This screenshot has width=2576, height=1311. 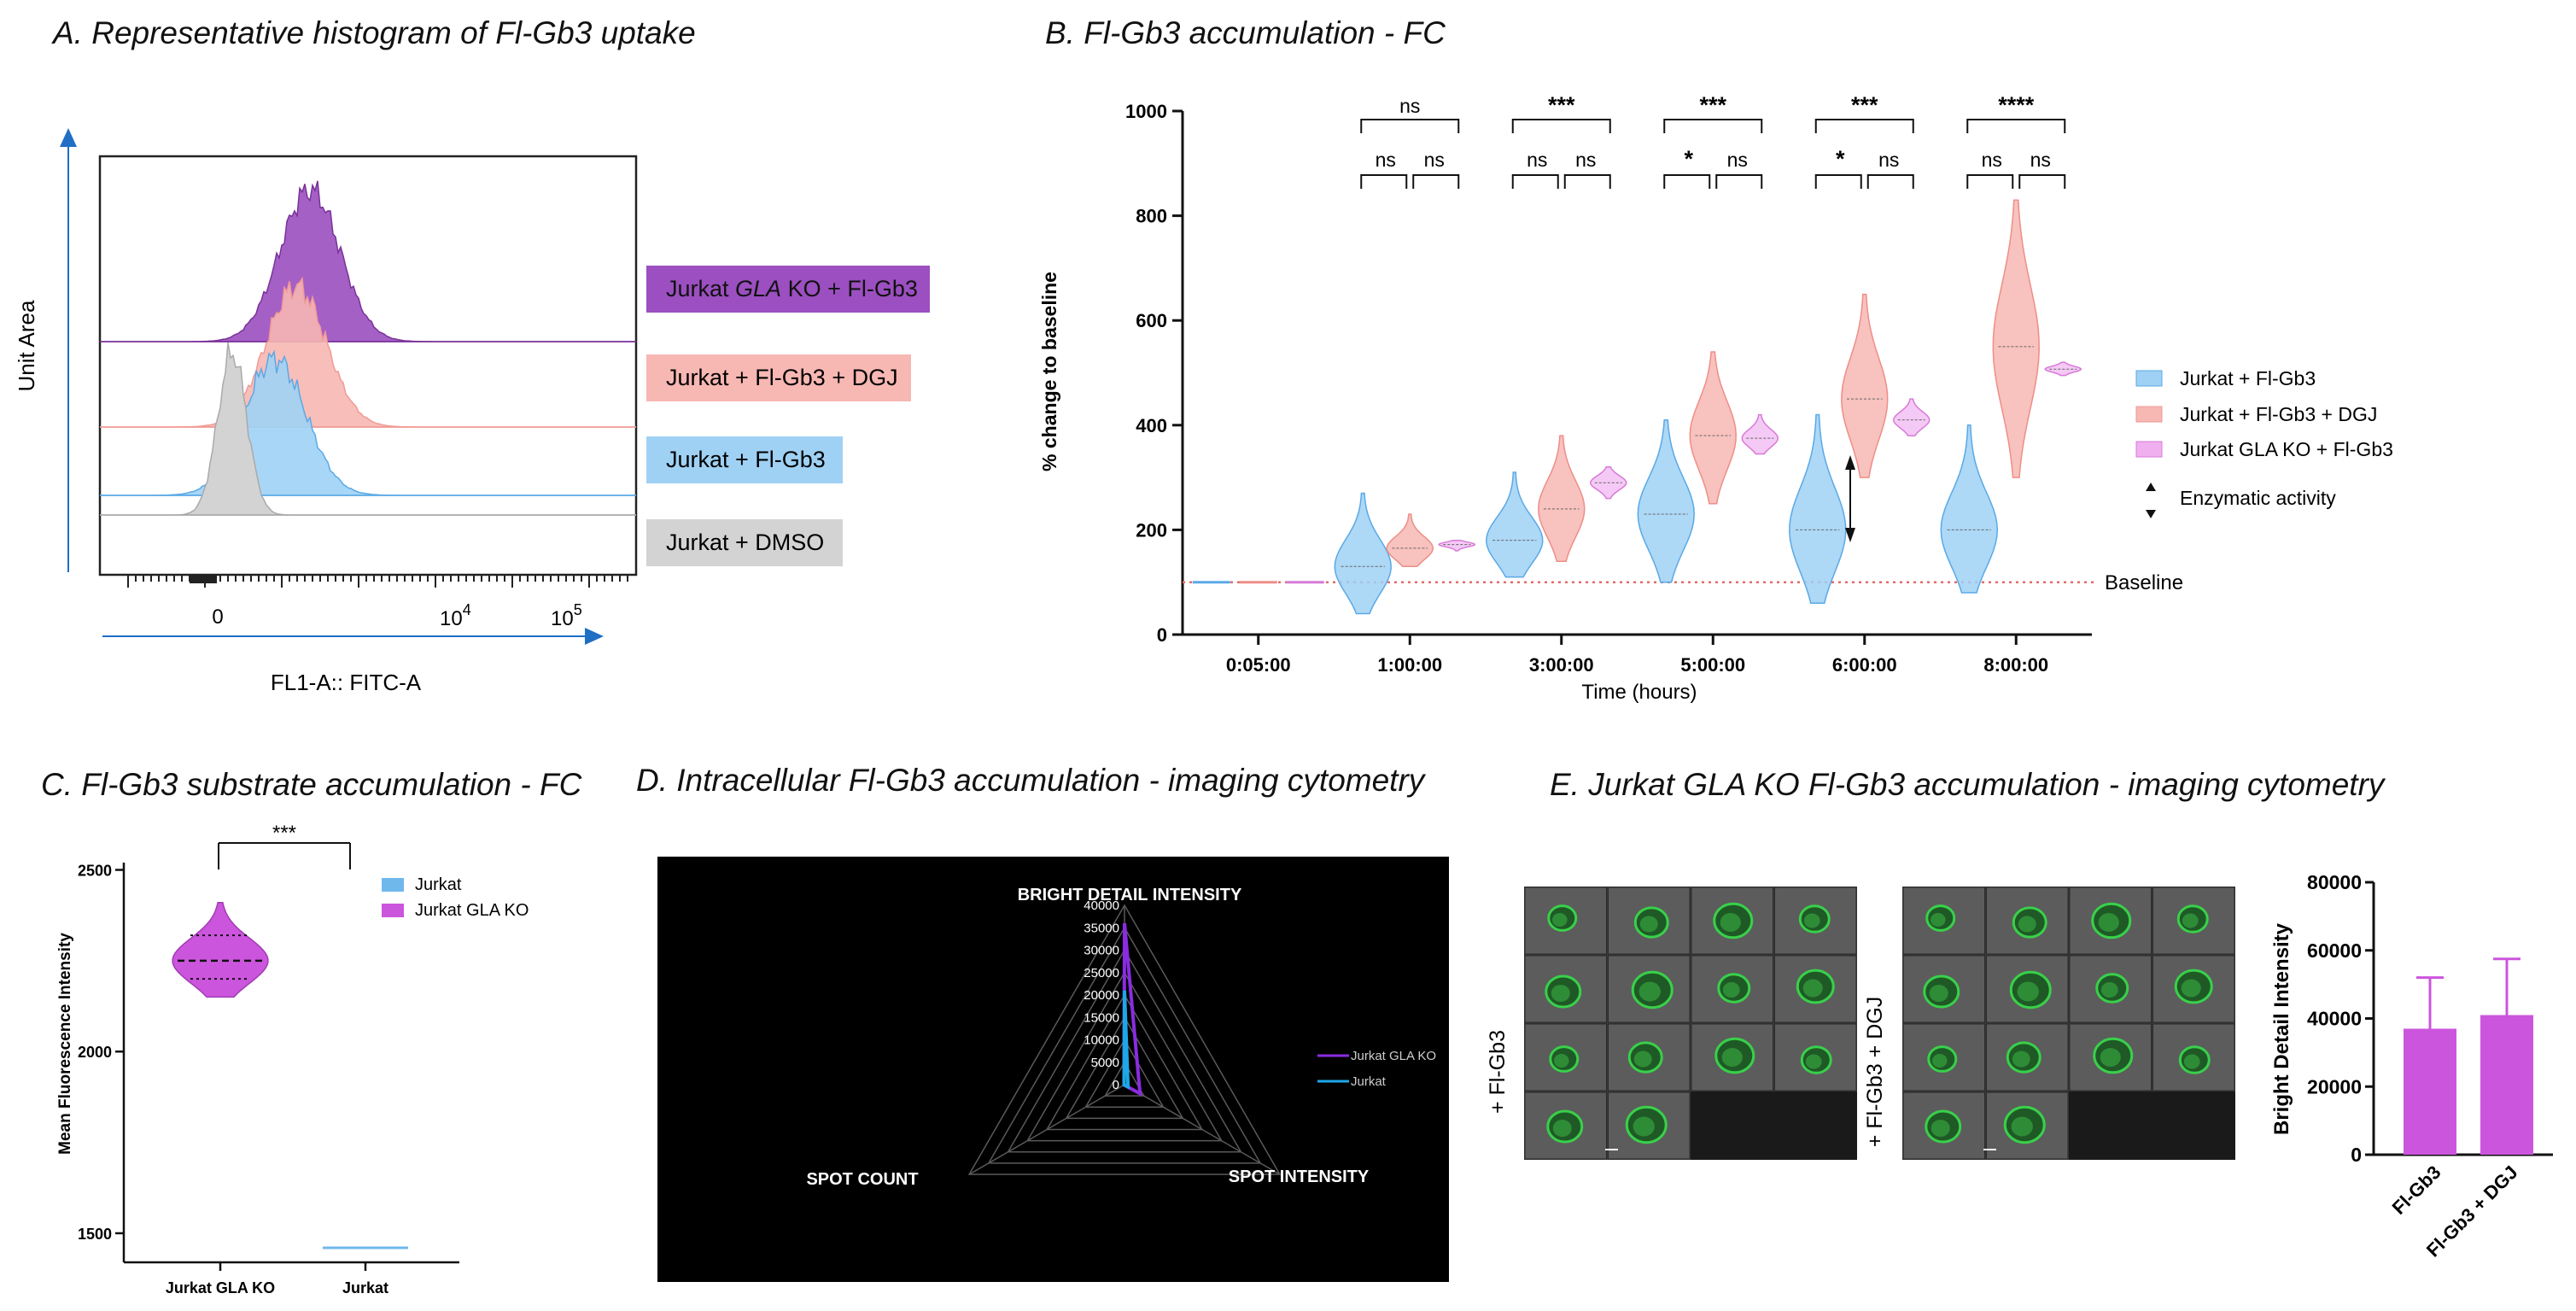 What do you see at coordinates (1101, 928) in the screenshot?
I see `d-radar-tick-label: 35000` at bounding box center [1101, 928].